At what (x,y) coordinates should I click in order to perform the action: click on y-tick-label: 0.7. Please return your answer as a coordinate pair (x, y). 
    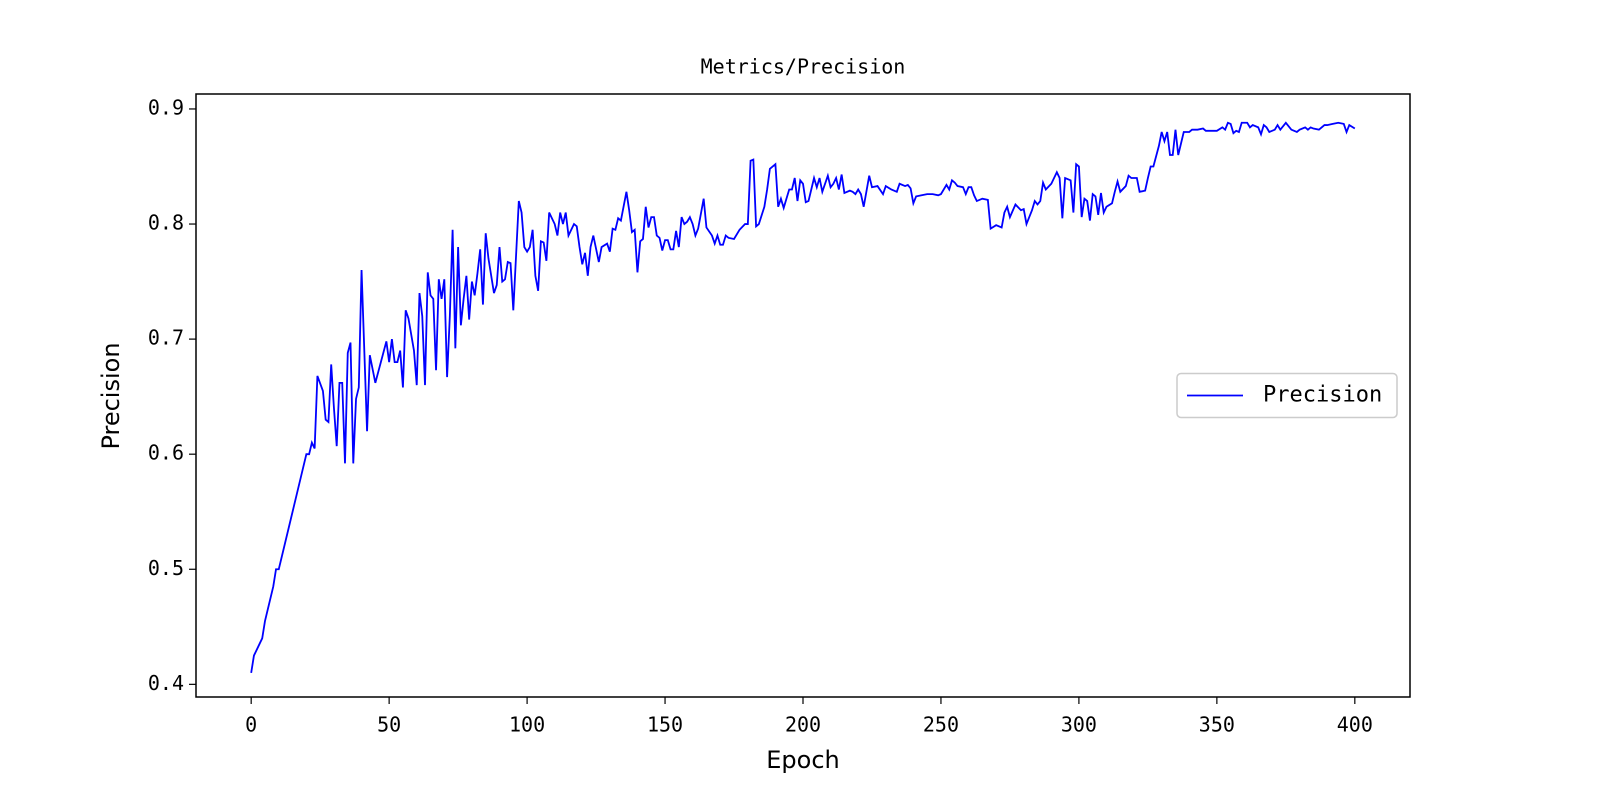
    Looking at the image, I should click on (166, 338).